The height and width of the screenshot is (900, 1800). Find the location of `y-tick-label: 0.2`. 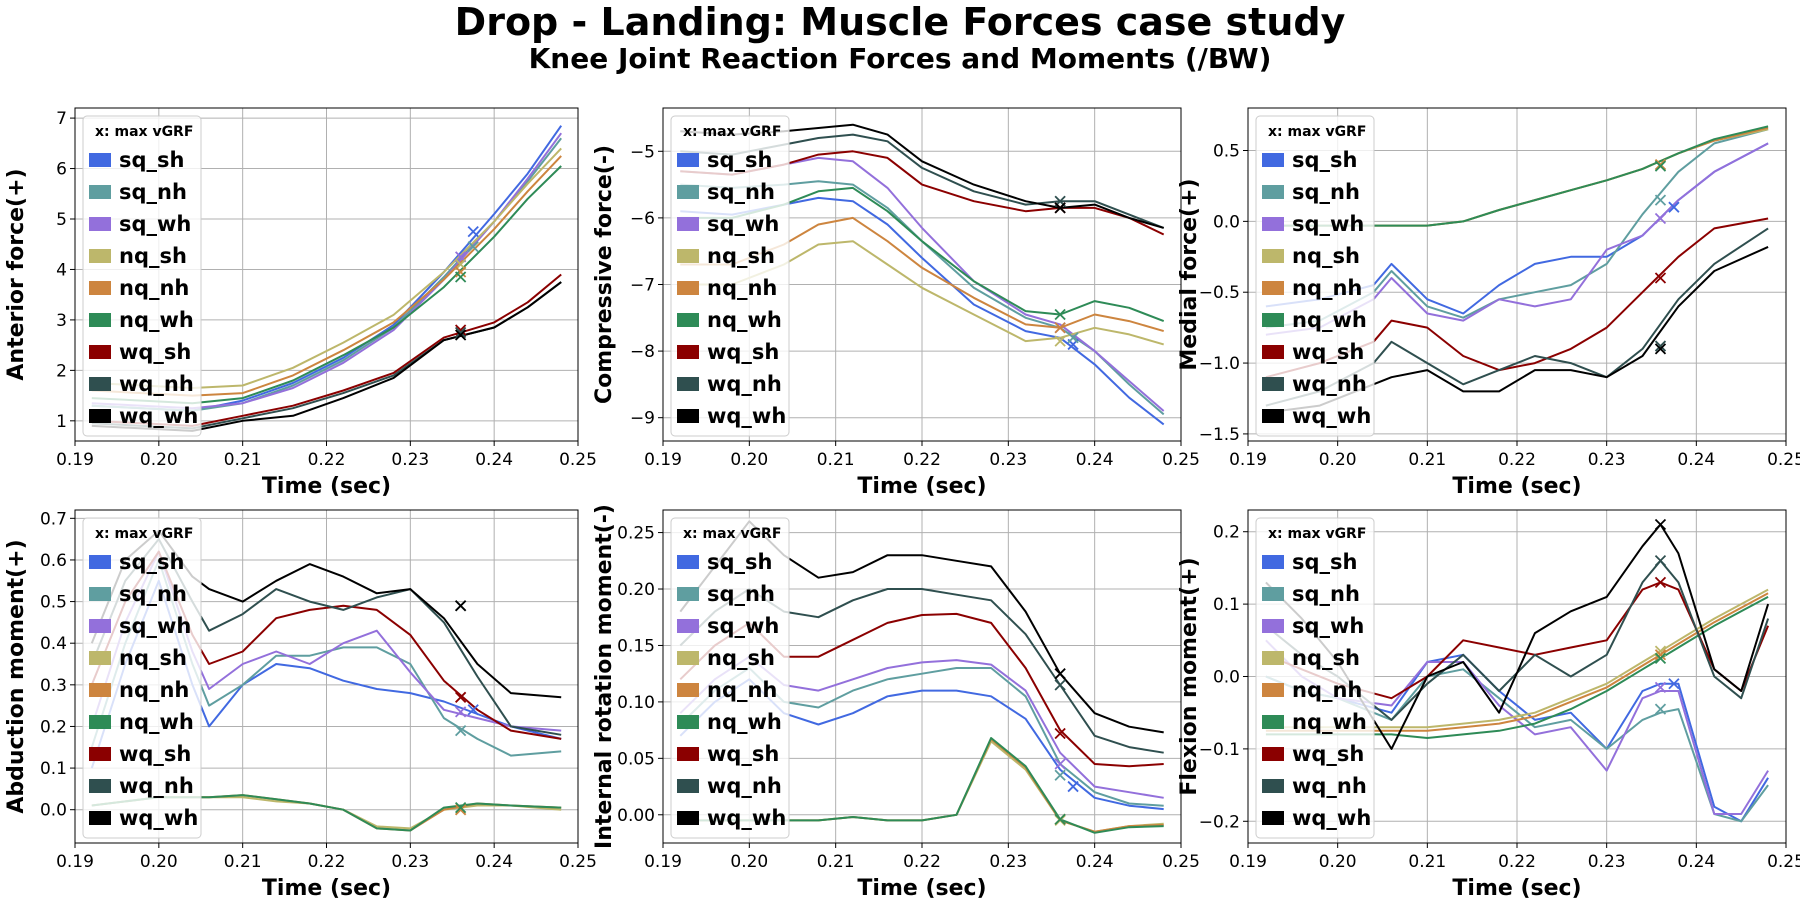

y-tick-label: 0.2 is located at coordinates (53, 727).